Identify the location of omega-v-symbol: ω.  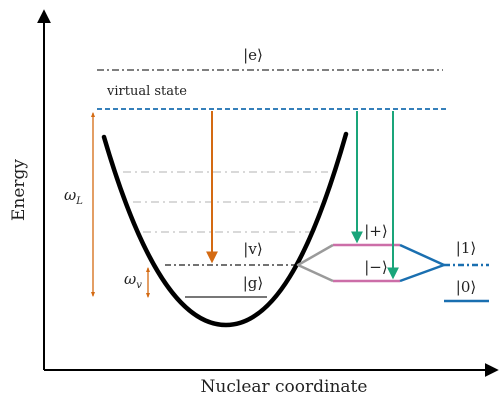
(130, 279).